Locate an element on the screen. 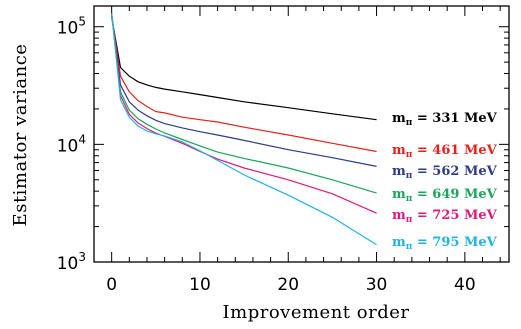 This screenshot has height=329, width=521. series-label-1: mπ = 461 MeV is located at coordinates (445, 151).